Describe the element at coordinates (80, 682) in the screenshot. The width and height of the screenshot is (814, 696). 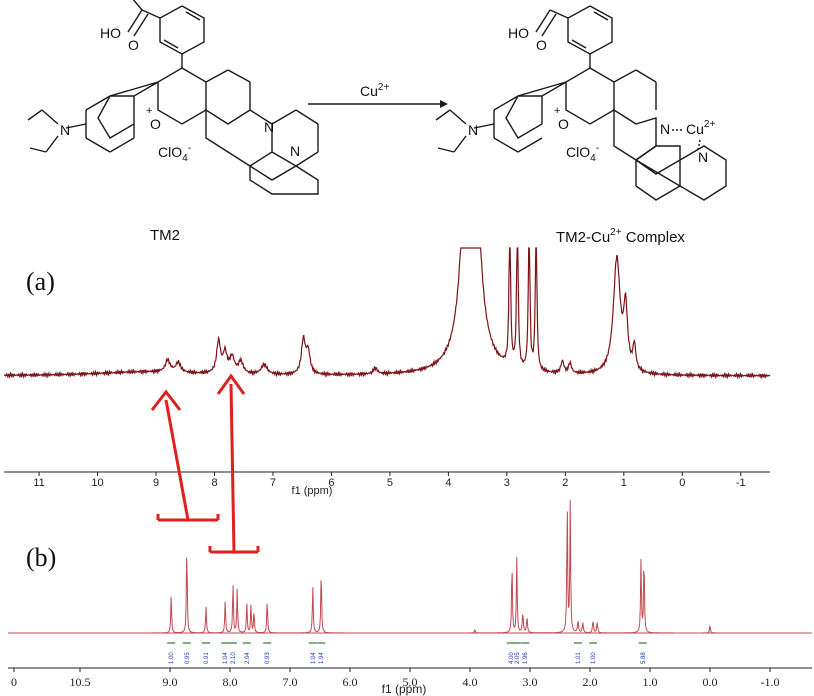
I see `tick-label: 10.5` at that location.